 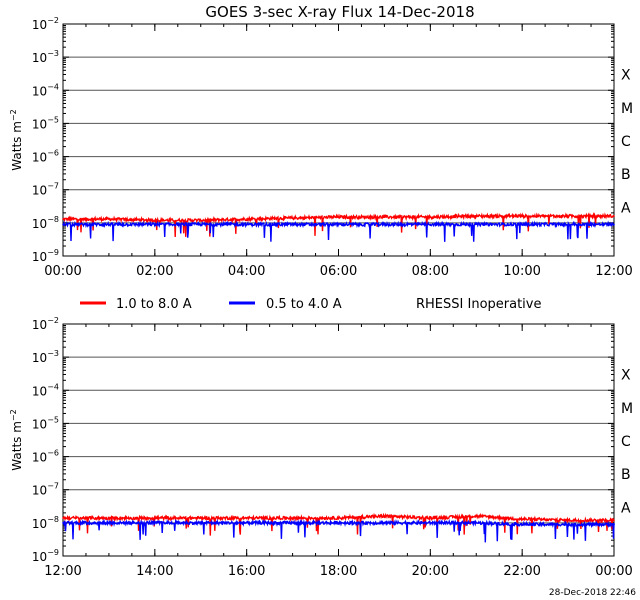 I want to click on legend-note: RHESSI Inoperative, so click(x=478, y=304).